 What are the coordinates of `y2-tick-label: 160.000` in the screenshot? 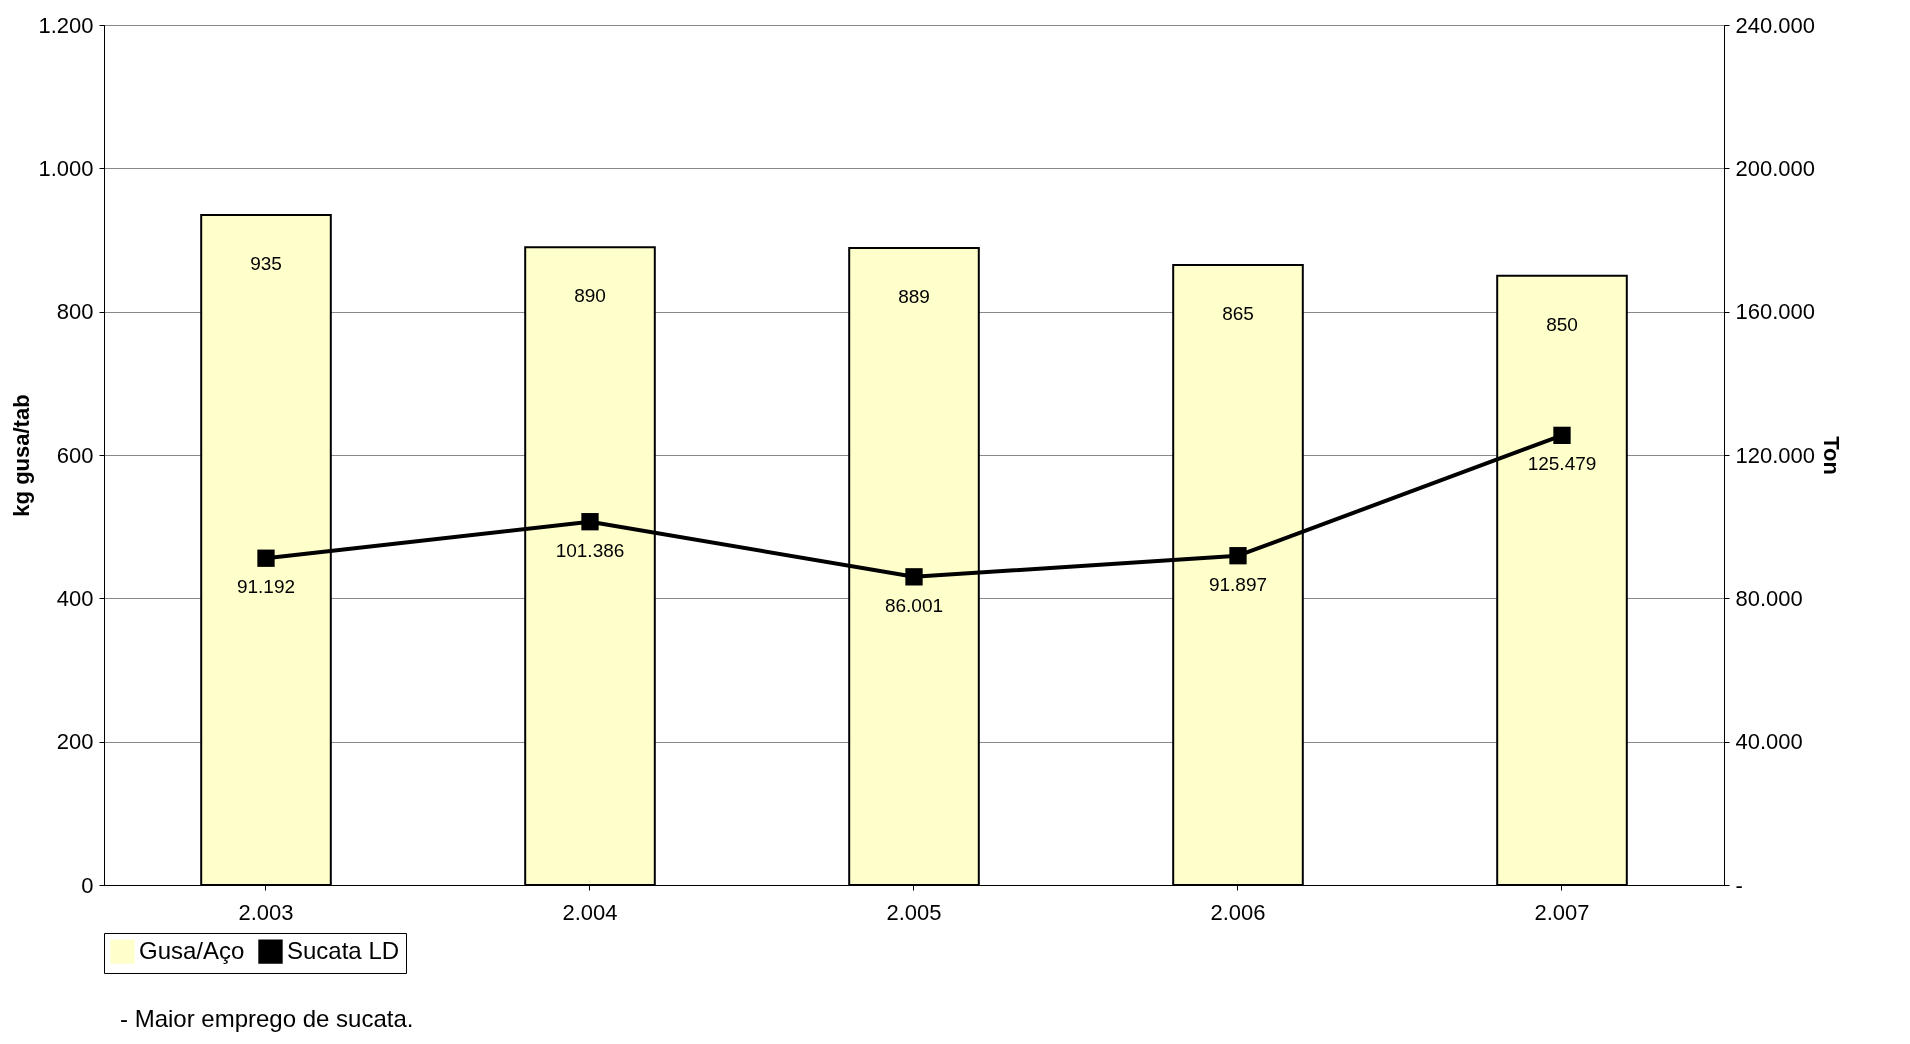 It's located at (1775, 312).